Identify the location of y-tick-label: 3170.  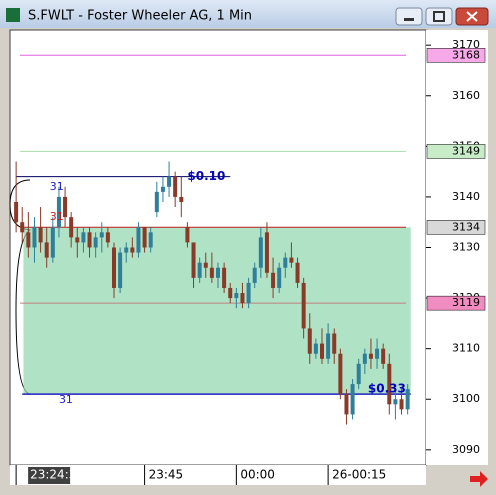
(466, 44).